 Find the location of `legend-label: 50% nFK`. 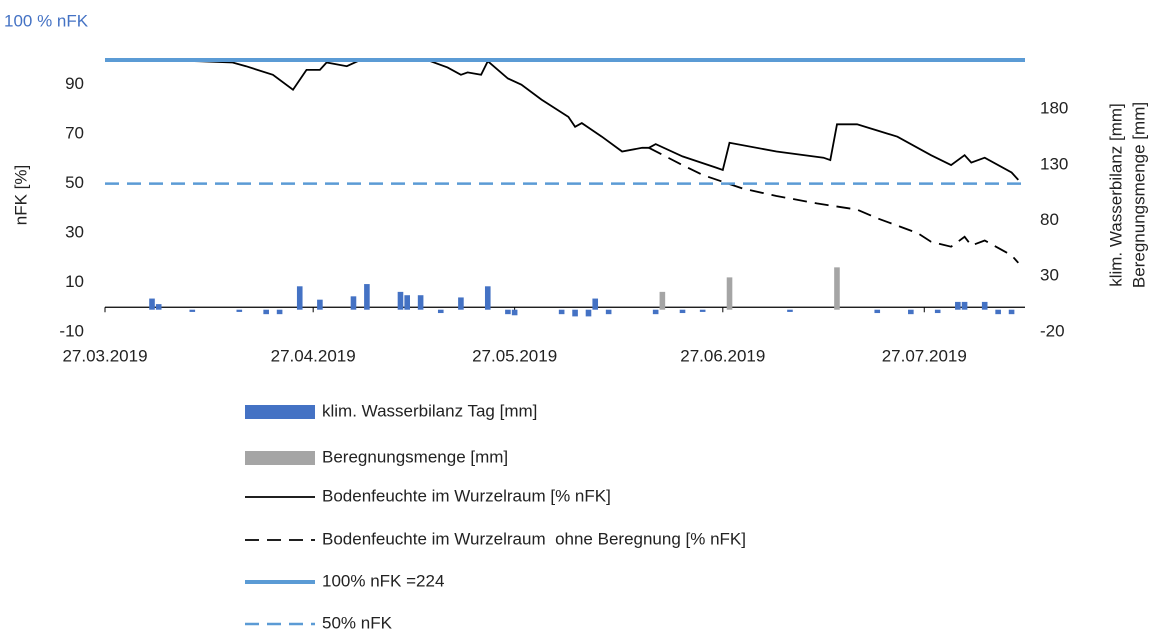

legend-label: 50% nFK is located at coordinates (357, 622).